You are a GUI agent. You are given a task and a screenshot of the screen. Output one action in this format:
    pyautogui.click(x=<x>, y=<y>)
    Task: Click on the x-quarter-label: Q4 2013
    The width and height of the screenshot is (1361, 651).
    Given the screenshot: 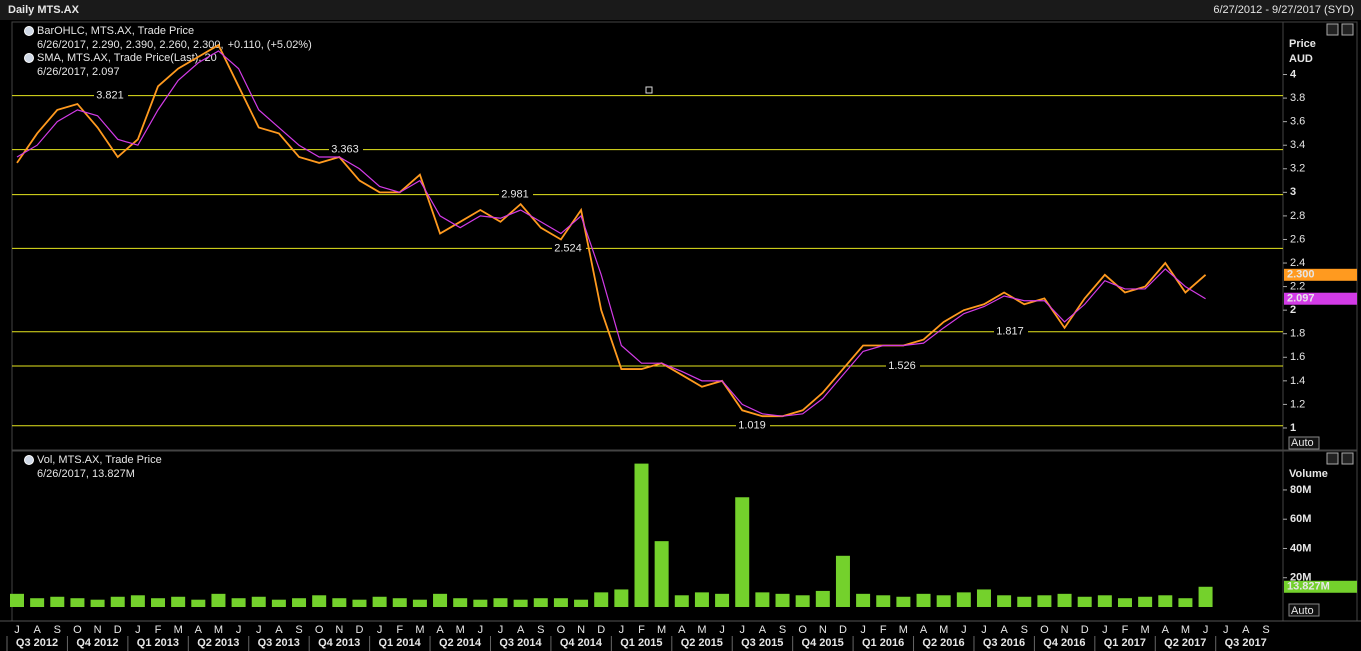 What is the action you would take?
    pyautogui.click(x=339, y=643)
    